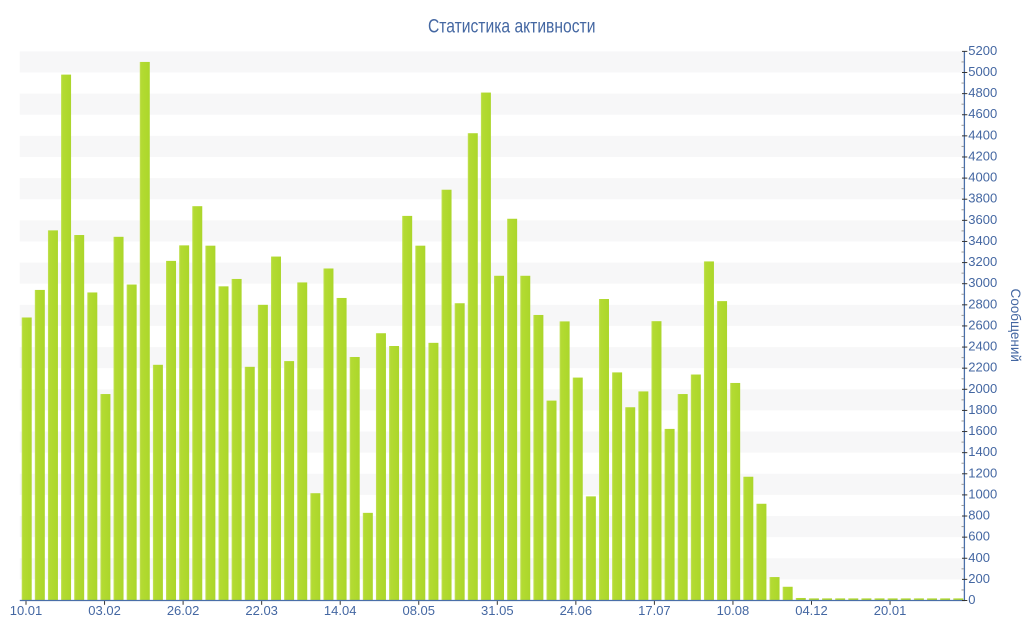 This screenshot has height=640, width=1024. I want to click on svg-text: 3200, so click(982, 261).